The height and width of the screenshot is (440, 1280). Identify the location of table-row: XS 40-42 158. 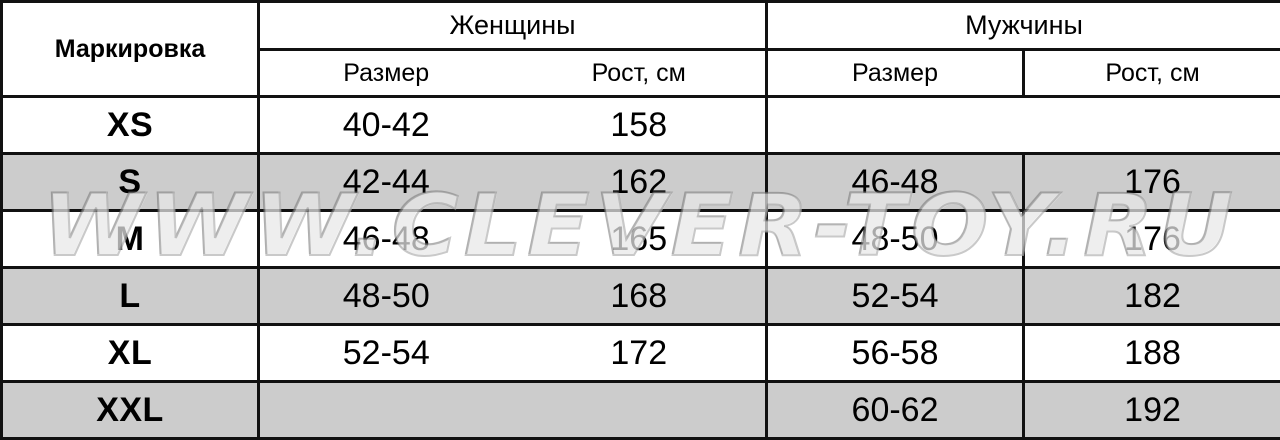
(640, 125).